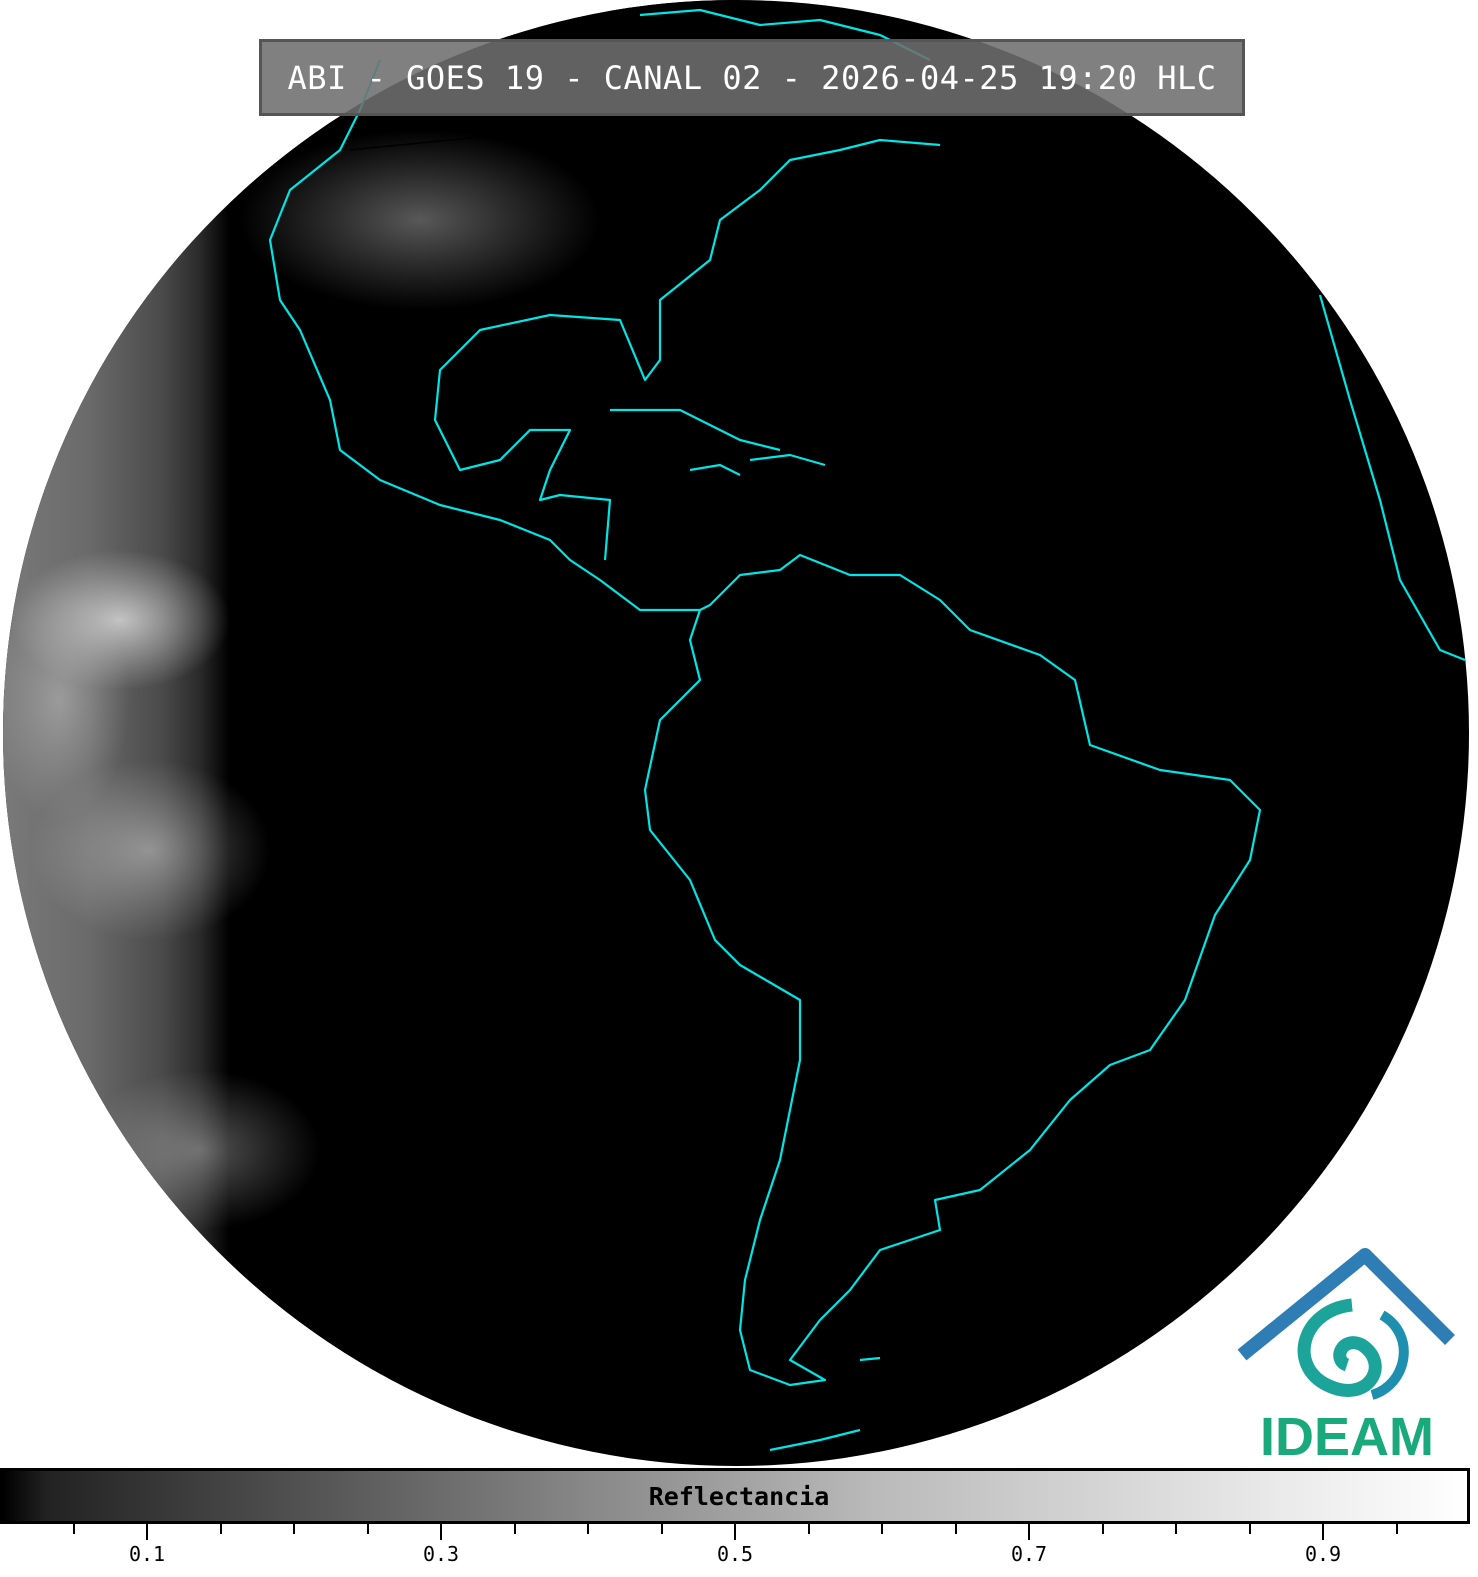 The width and height of the screenshot is (1478, 1577). I want to click on country-borders, so click(470, 250).